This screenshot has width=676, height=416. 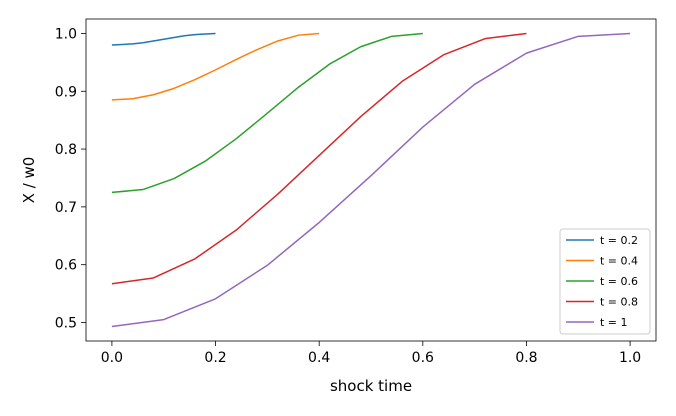 I want to click on x-axis: 0.0 0.2 0.4 0.6 0.8 1.0, so click(x=371, y=353).